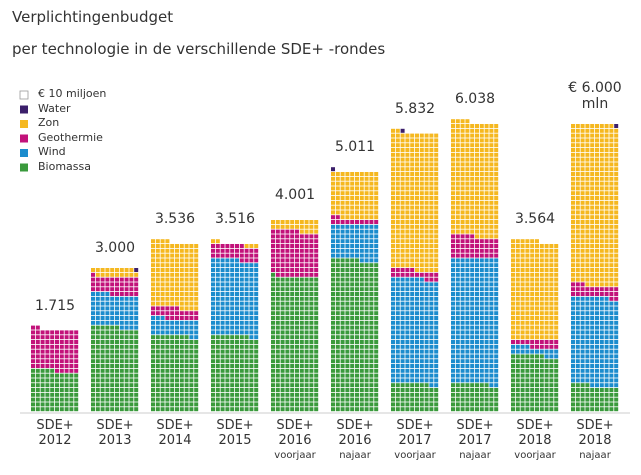 This screenshot has width=641, height=475. Describe the element at coordinates (475, 397) in the screenshot. I see `segment` at that location.